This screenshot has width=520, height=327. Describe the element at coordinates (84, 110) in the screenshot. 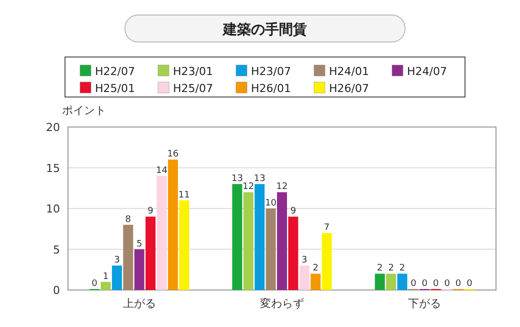

I see `y-axis-title: ポイント` at that location.